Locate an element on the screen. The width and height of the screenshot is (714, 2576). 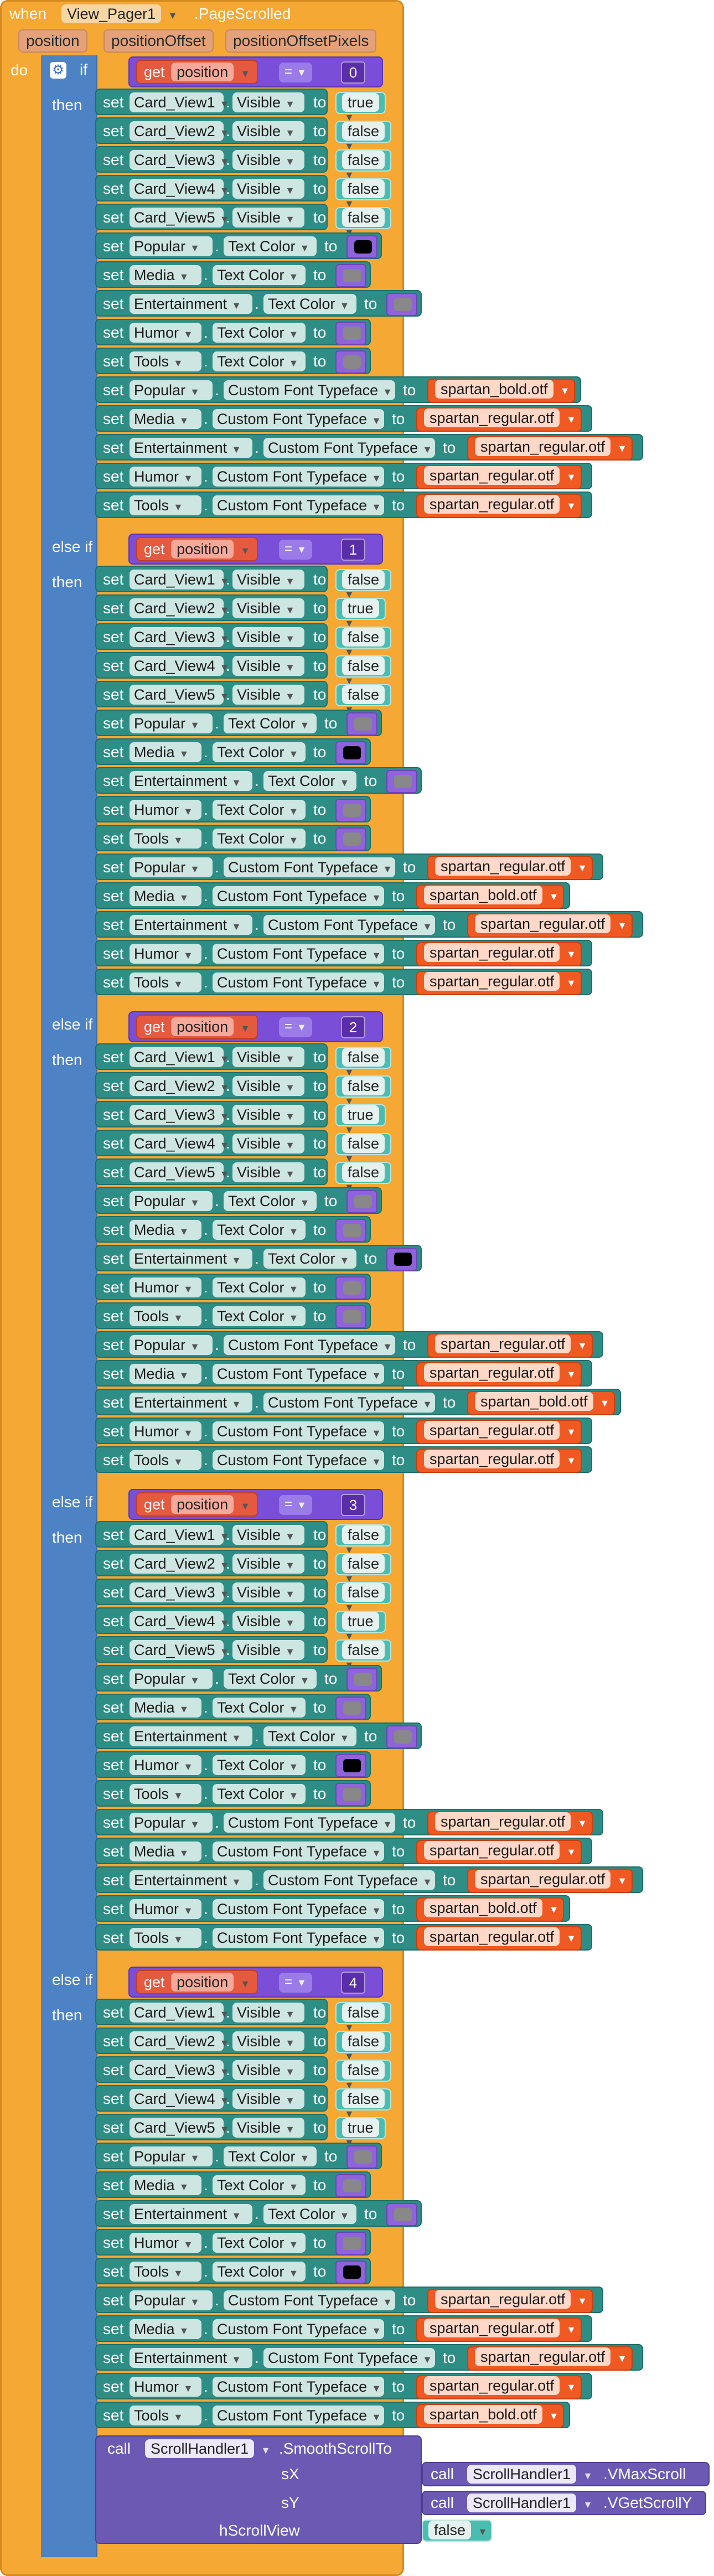
number-literal: 4 is located at coordinates (353, 1983).